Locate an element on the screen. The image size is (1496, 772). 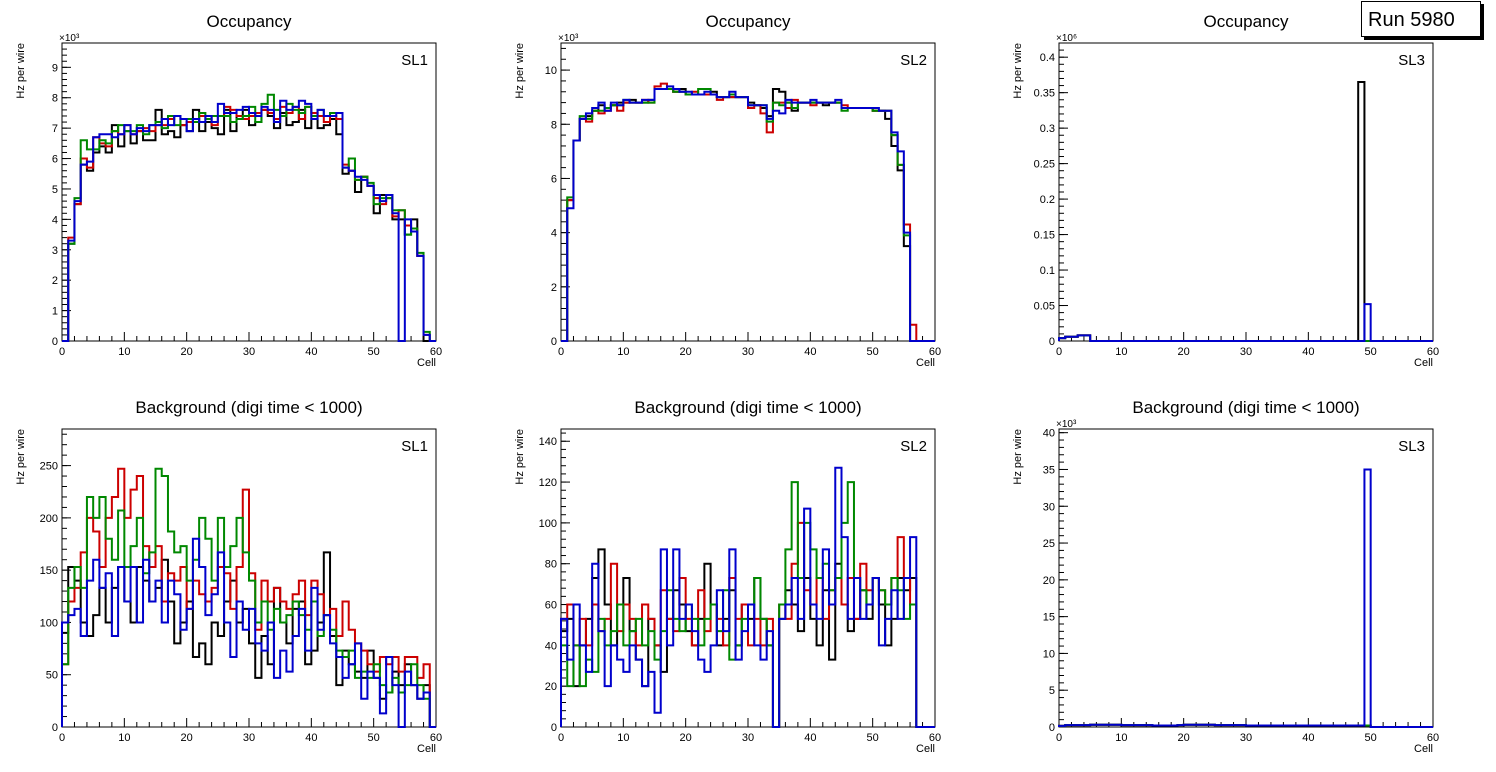
y-tick-label: 50 is located at coordinates (52, 676).